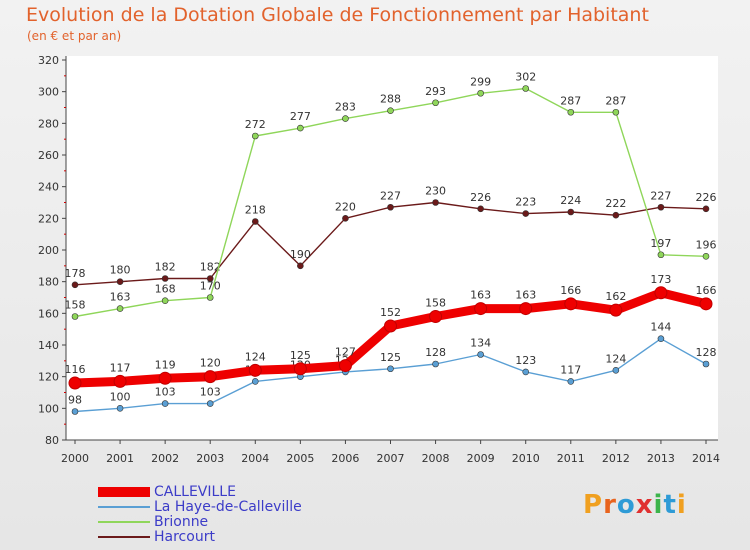 Image resolution: width=750 pixels, height=550 pixels. Describe the element at coordinates (48, 218) in the screenshot. I see `y-tick-label: 220` at that location.